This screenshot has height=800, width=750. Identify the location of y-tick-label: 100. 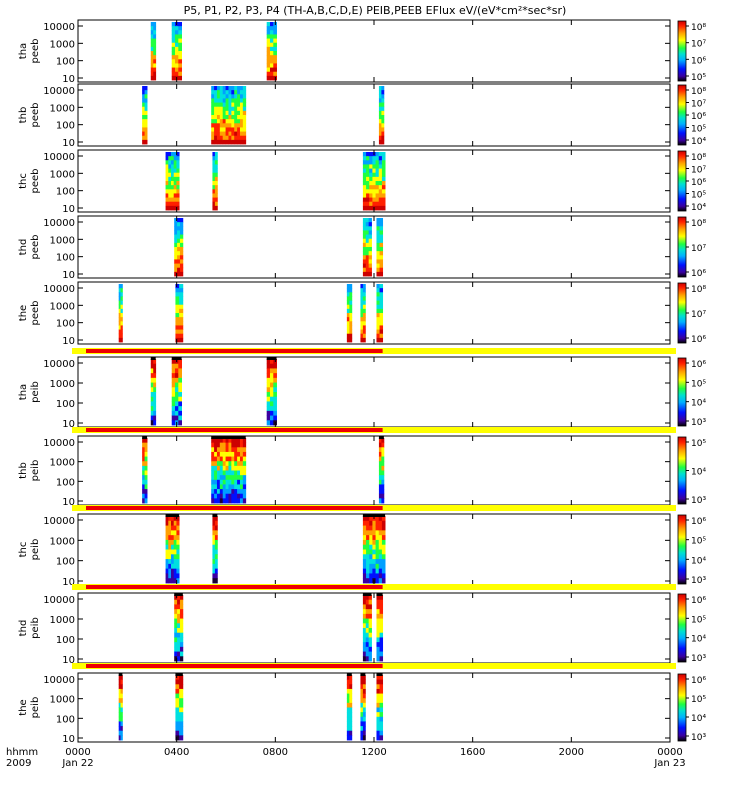
(65, 719).